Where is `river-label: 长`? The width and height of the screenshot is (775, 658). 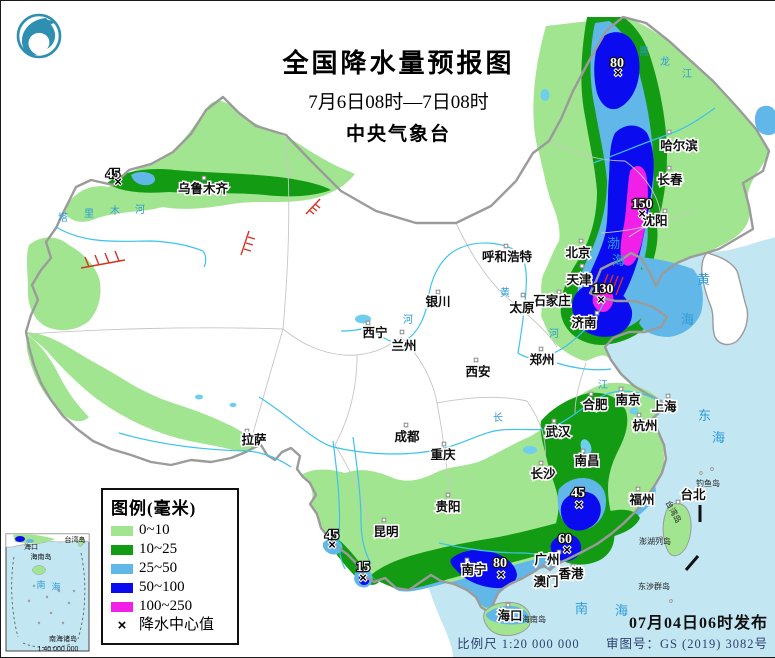
river-label: 长 is located at coordinates (498, 418).